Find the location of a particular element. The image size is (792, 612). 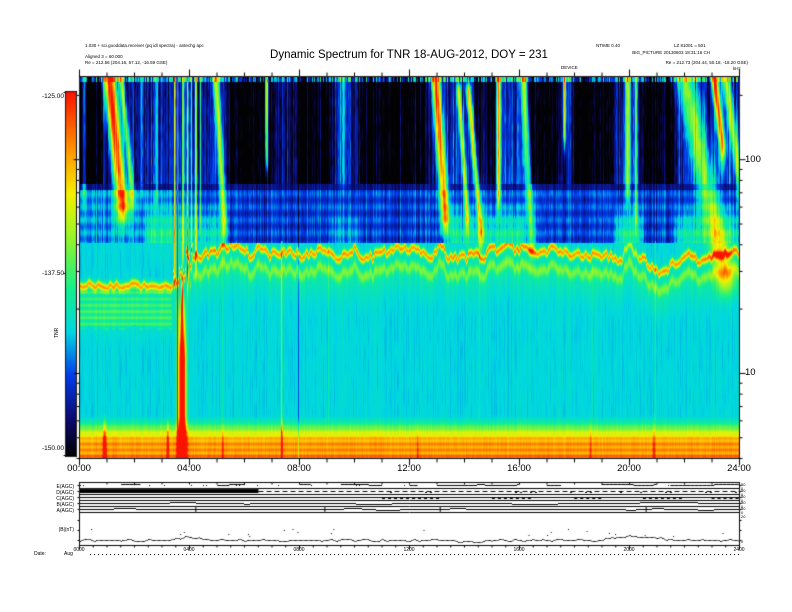

date-label: Date: is located at coordinates (40, 554).